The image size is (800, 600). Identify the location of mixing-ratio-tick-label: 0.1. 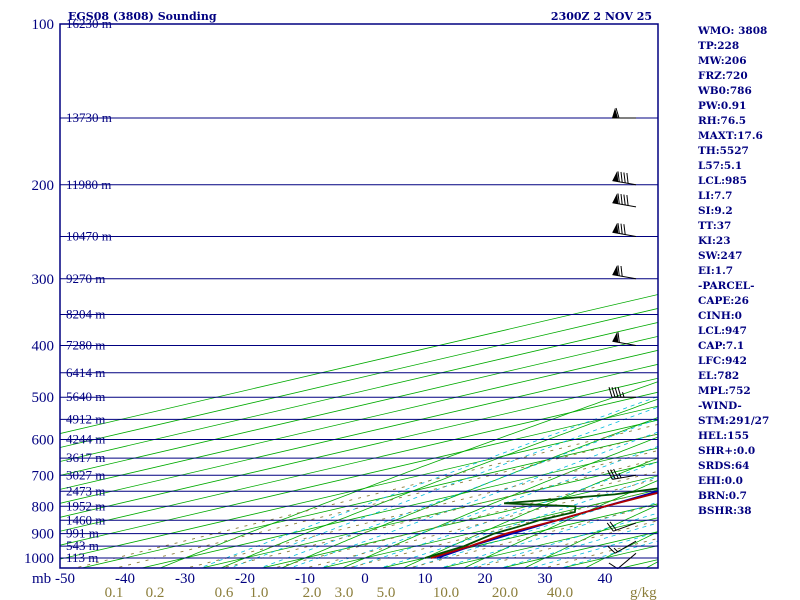
(114, 592).